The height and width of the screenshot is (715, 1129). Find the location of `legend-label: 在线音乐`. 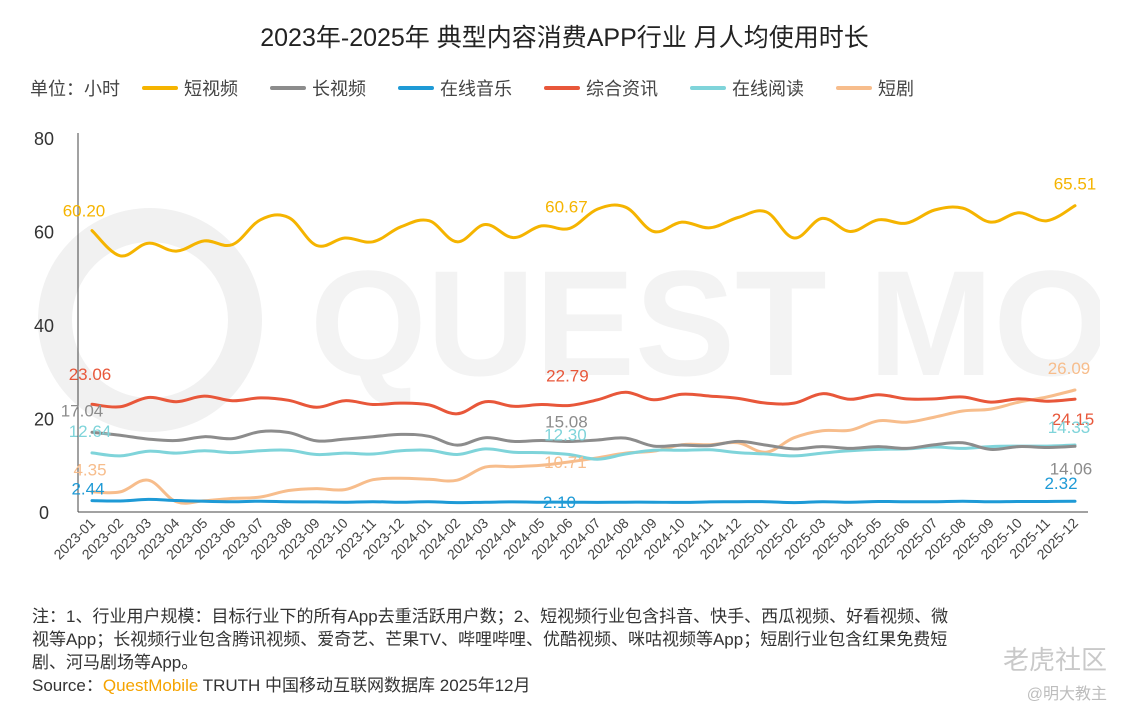

legend-label: 在线音乐 is located at coordinates (476, 89).